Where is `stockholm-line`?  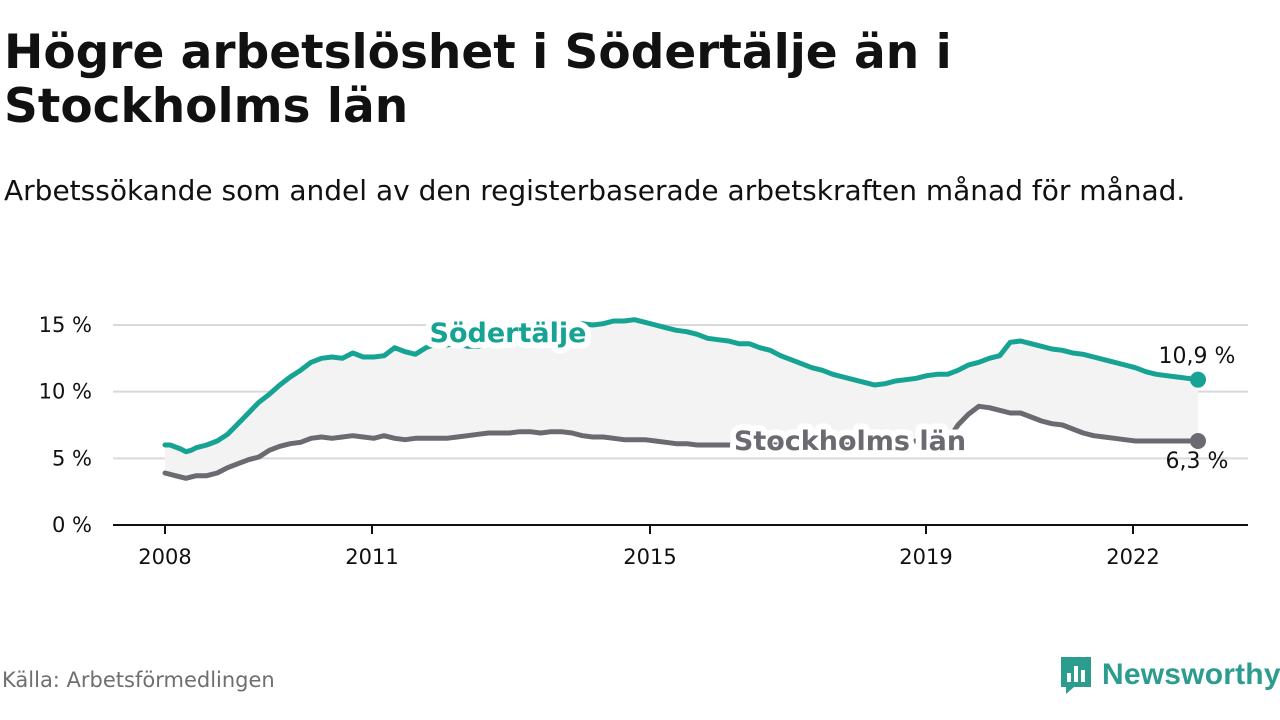
stockholm-line is located at coordinates (681, 442).